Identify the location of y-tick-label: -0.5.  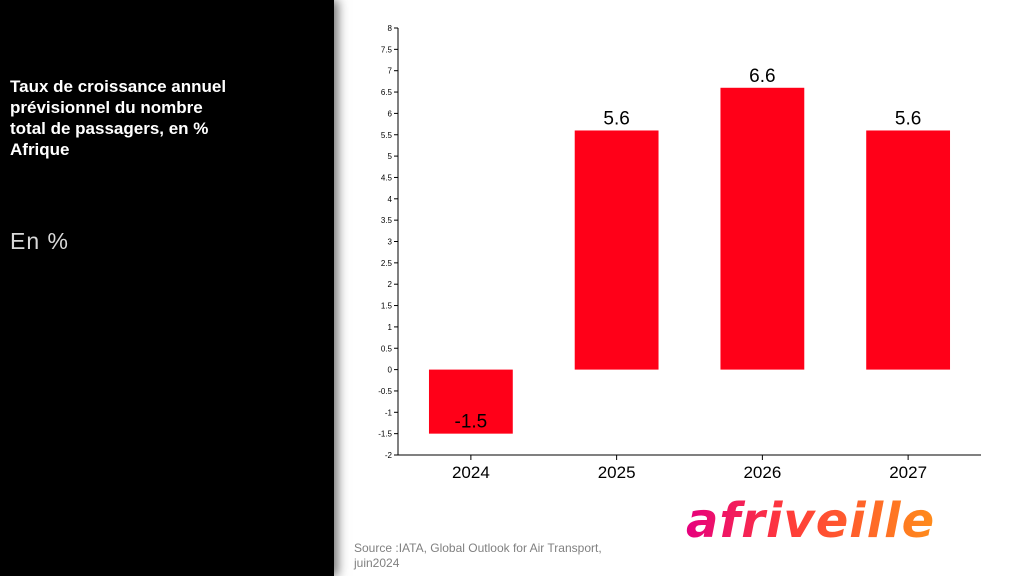
(385, 391).